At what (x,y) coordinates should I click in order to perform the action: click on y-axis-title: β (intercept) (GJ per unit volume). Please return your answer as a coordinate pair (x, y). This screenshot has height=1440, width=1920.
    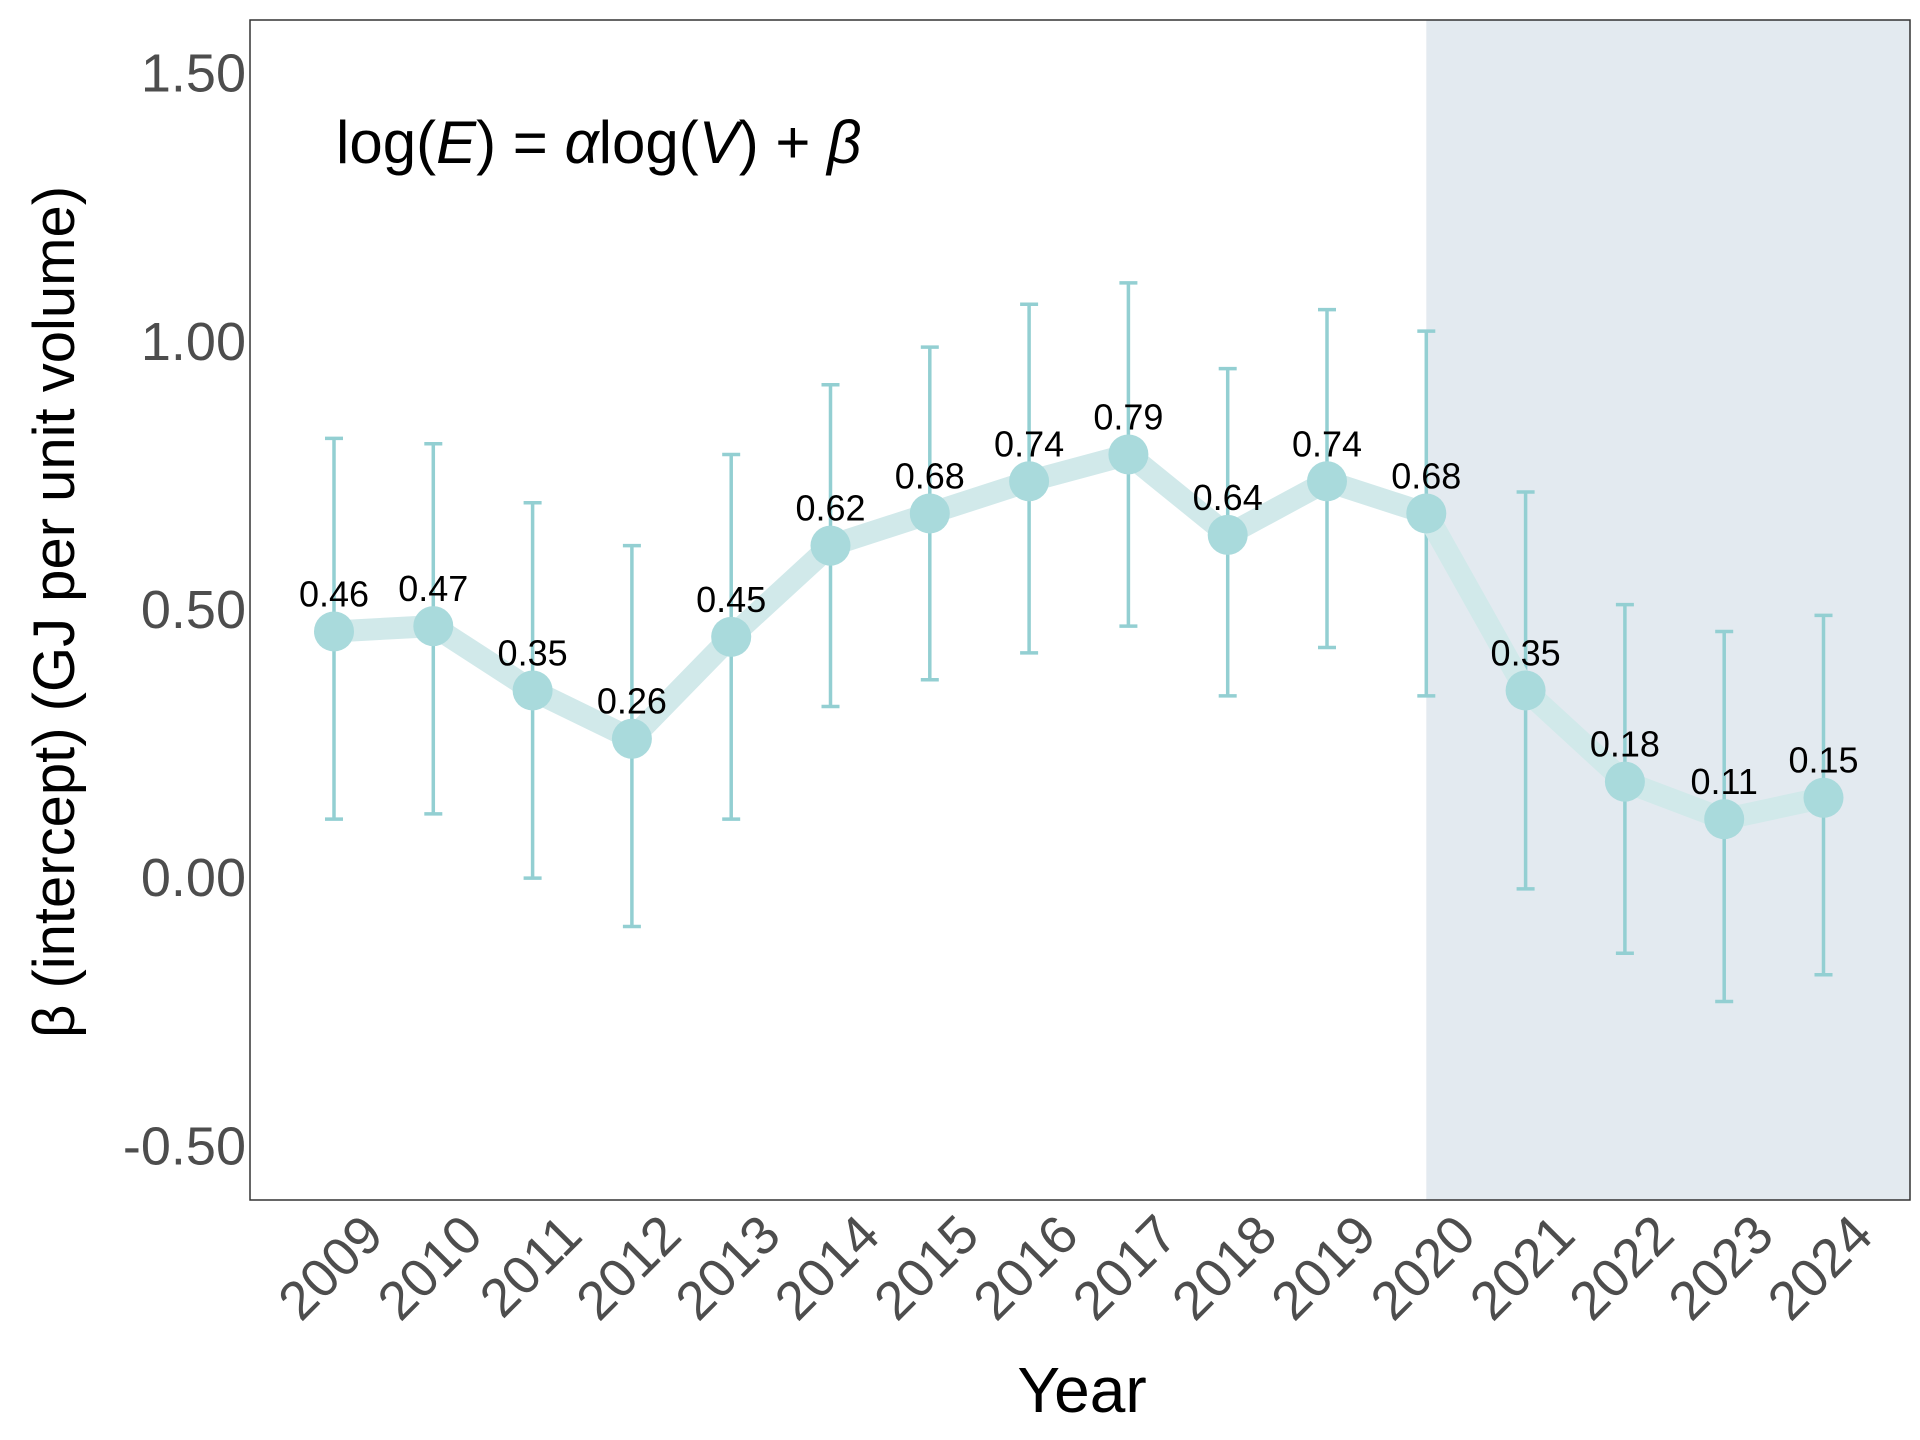
    Looking at the image, I should click on (54, 612).